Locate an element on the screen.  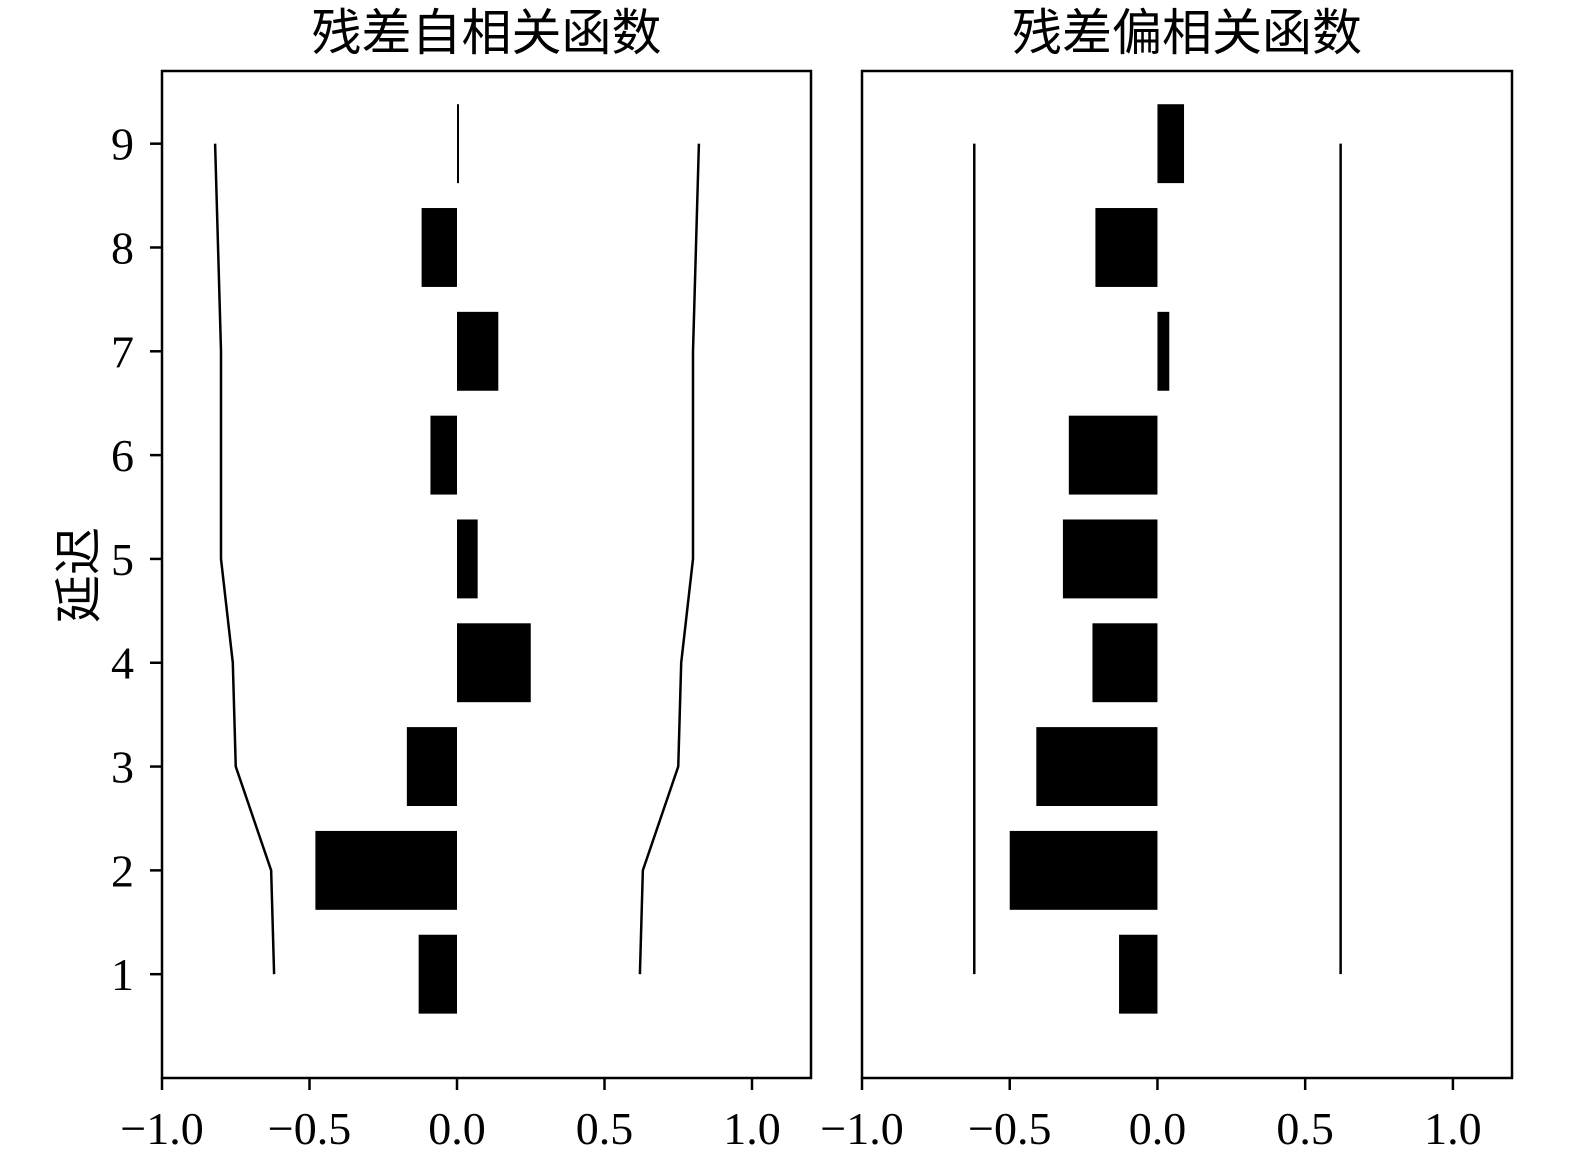
acf-y-tick-label: 4 is located at coordinates (122, 663).